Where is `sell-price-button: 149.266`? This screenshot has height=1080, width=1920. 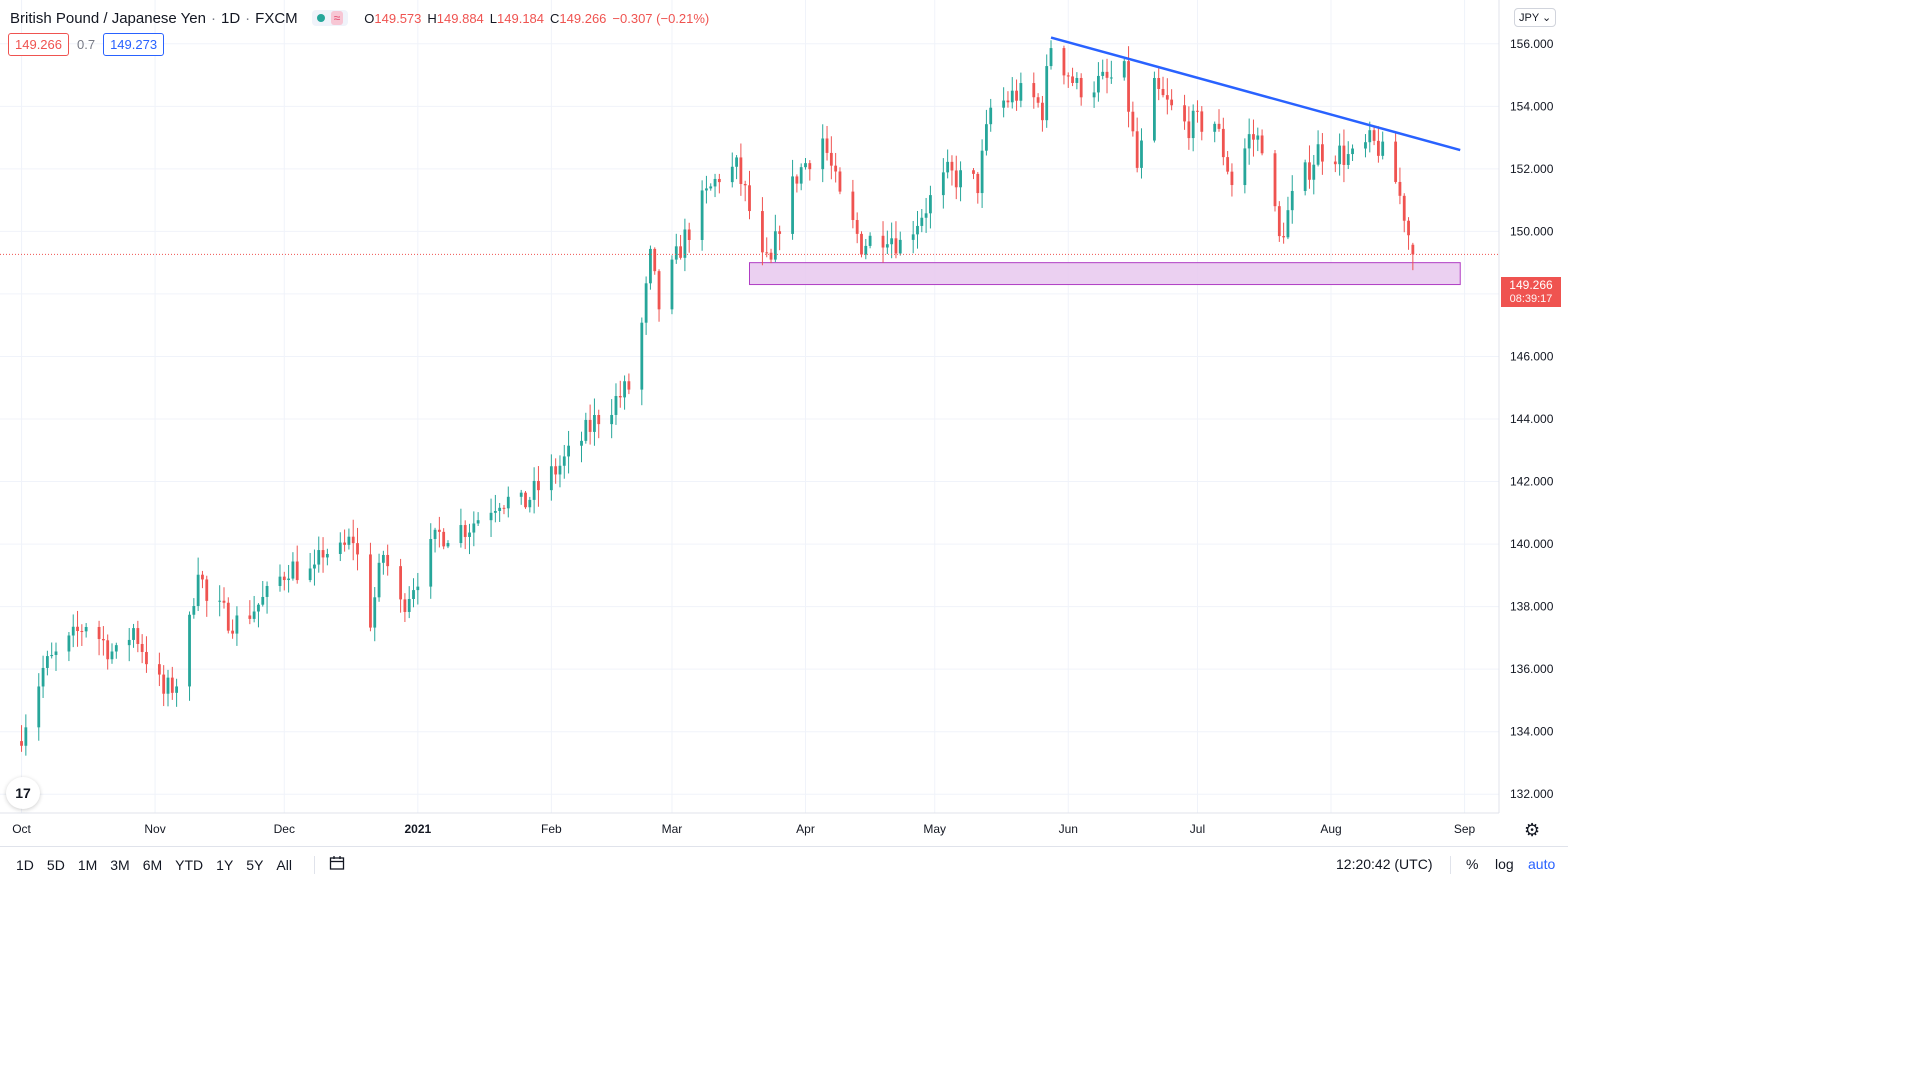
sell-price-button: 149.266 is located at coordinates (38, 44).